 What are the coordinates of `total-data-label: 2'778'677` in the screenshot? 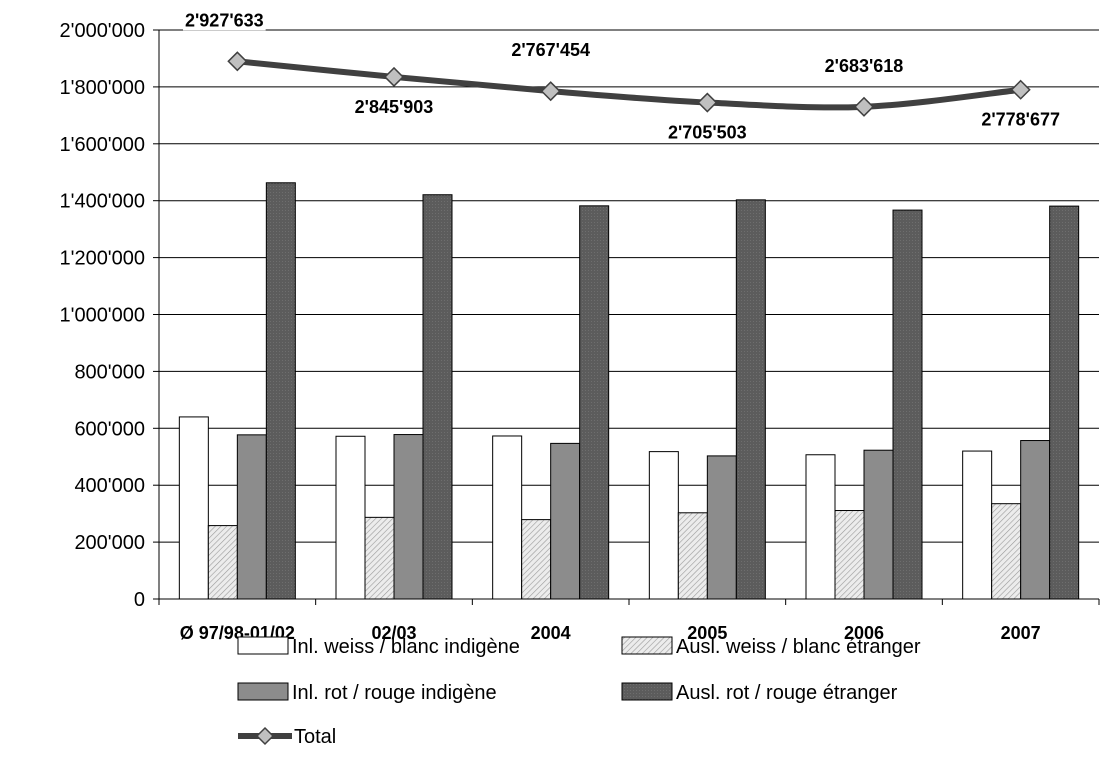 It's located at (1020, 120).